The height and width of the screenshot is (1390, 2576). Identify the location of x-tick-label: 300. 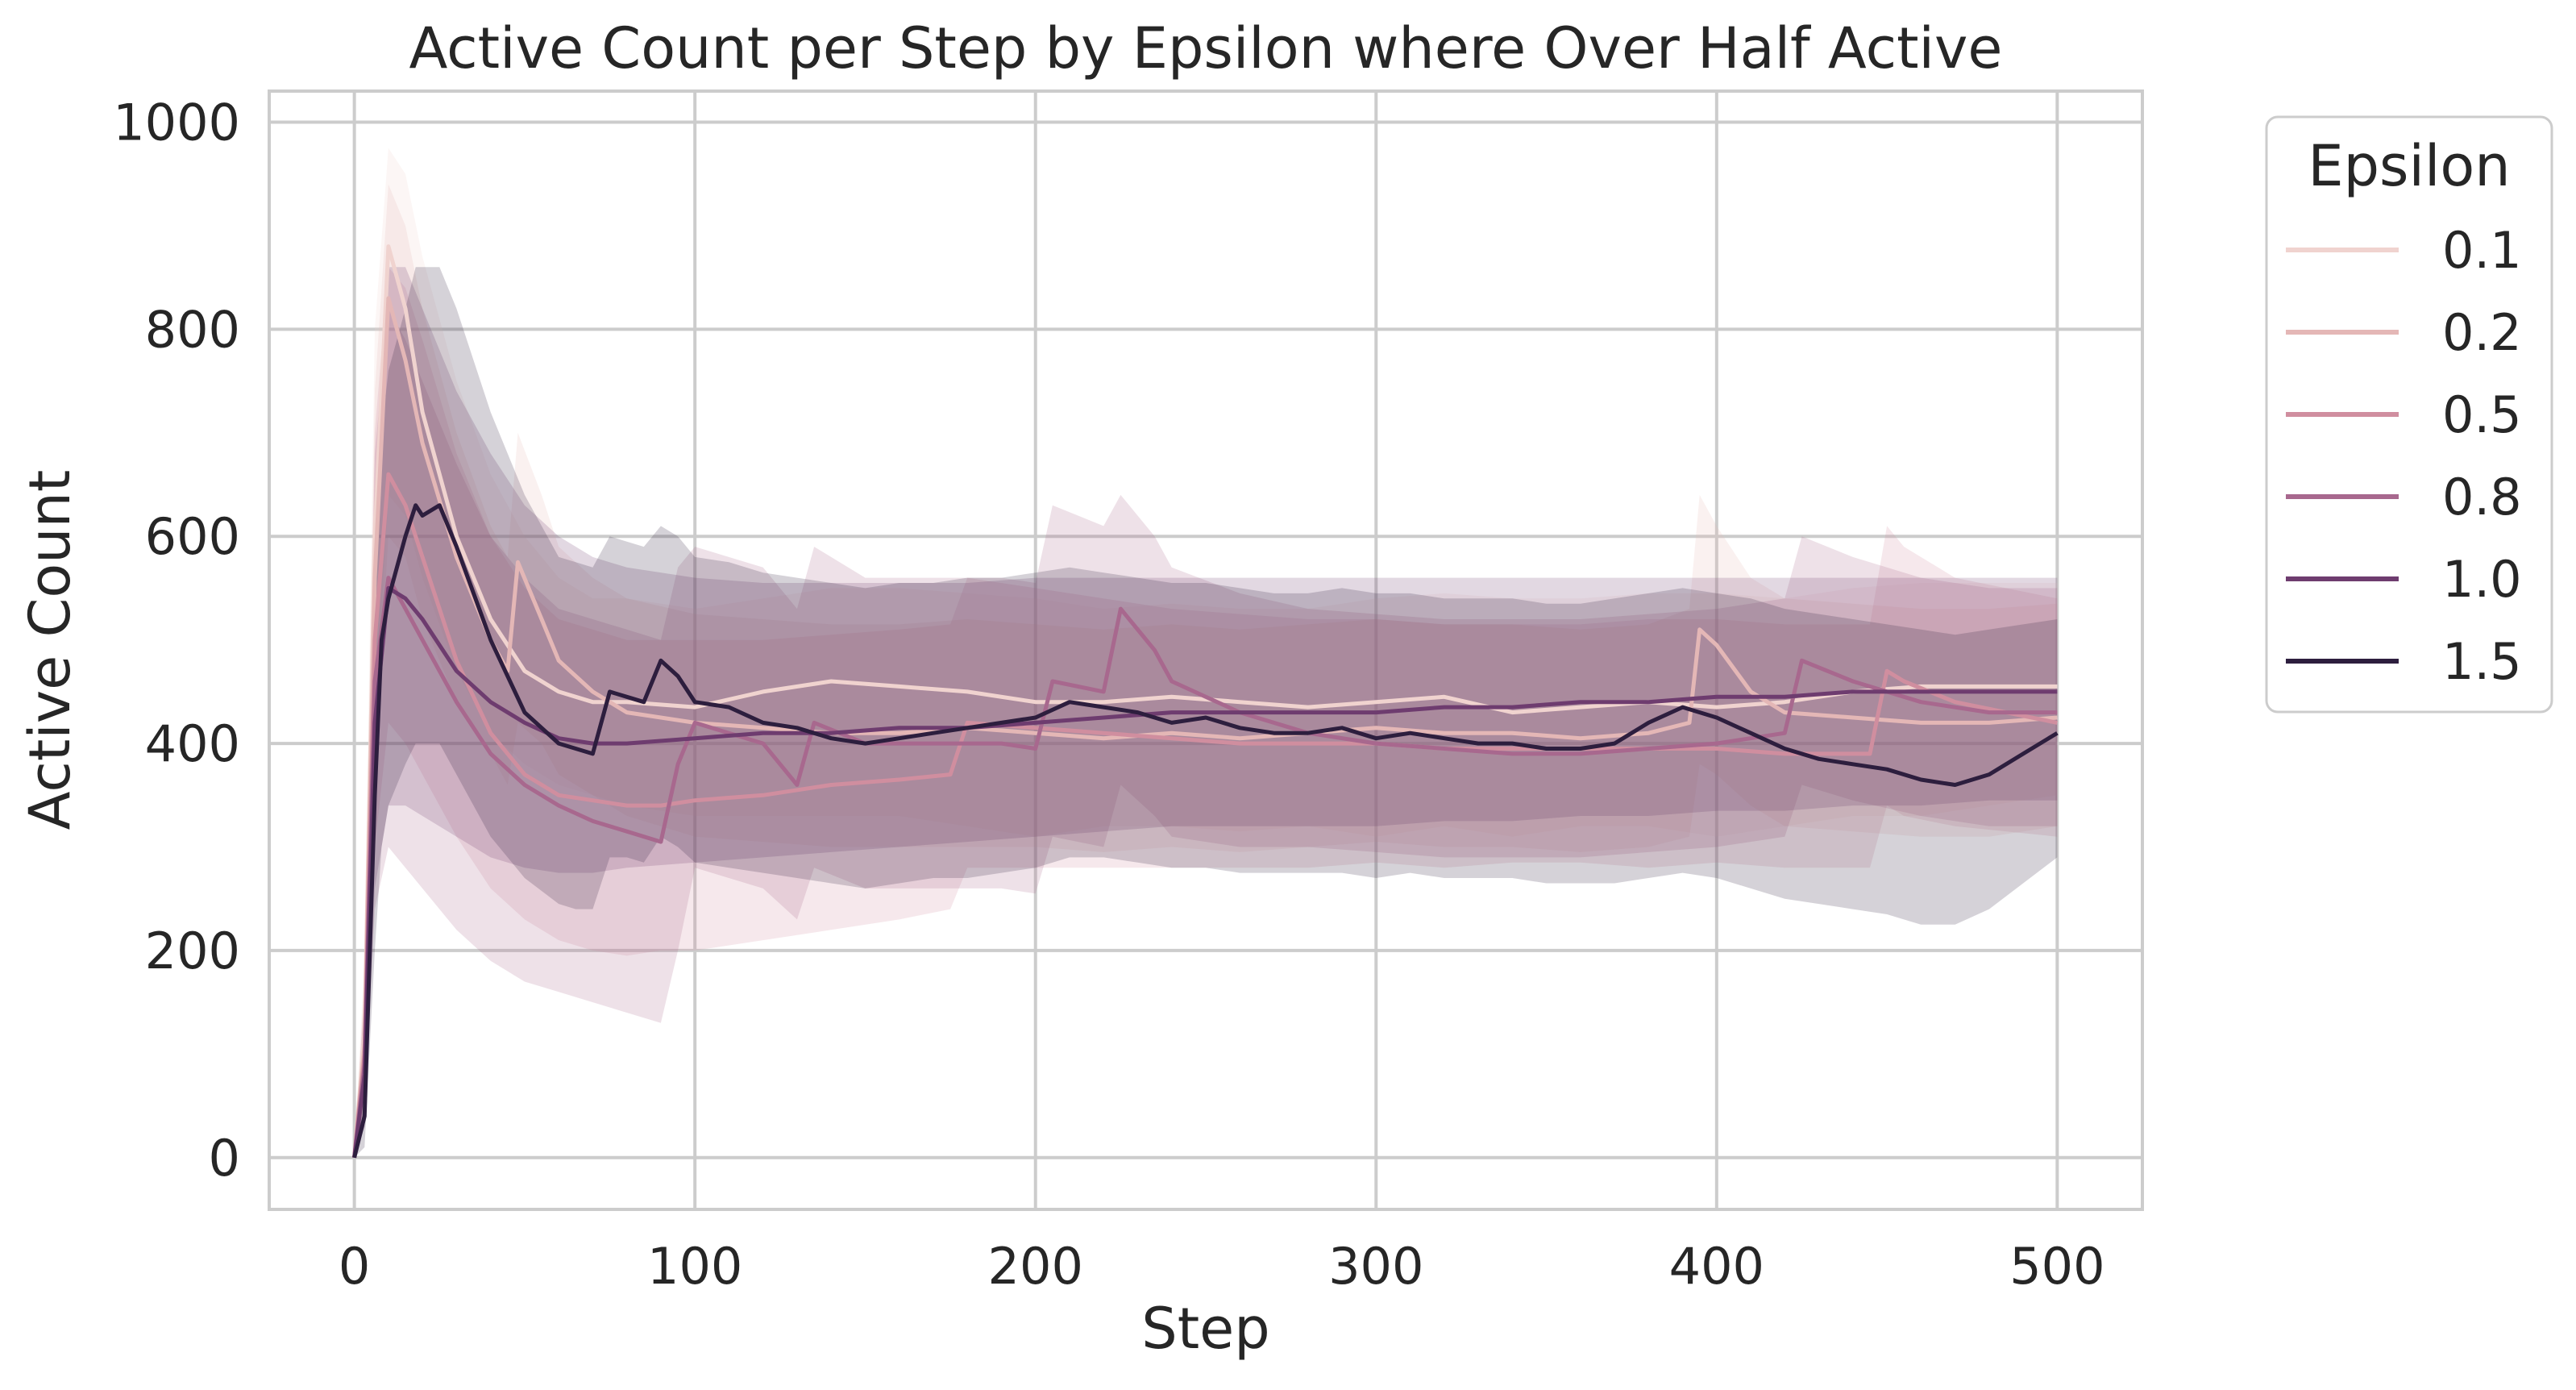
(1375, 1267).